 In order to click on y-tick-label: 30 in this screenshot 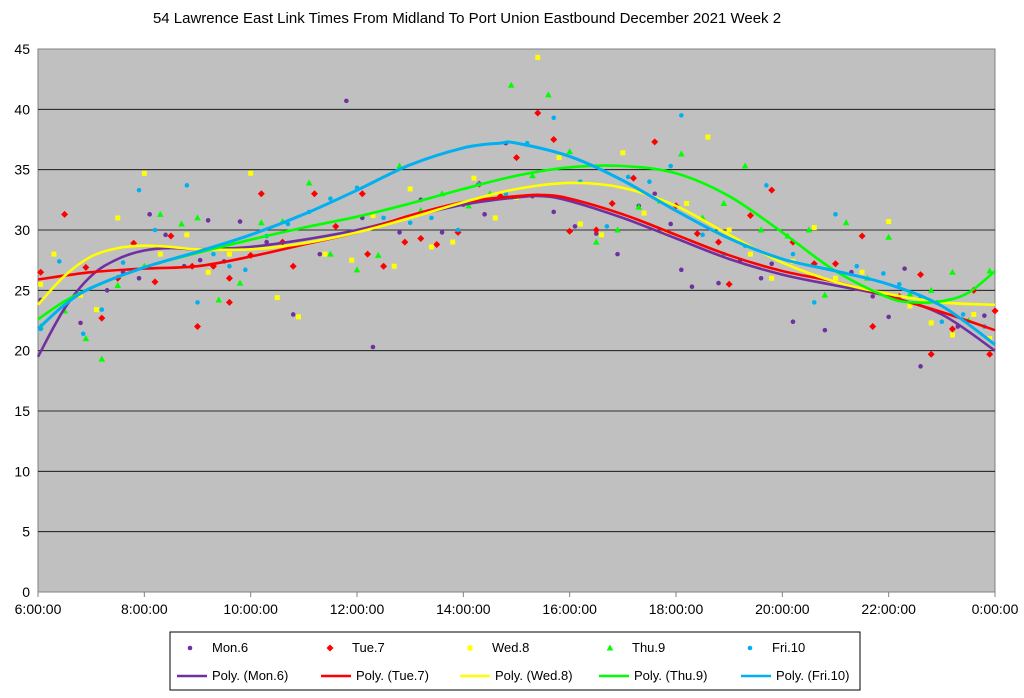, I will do `click(22, 230)`.